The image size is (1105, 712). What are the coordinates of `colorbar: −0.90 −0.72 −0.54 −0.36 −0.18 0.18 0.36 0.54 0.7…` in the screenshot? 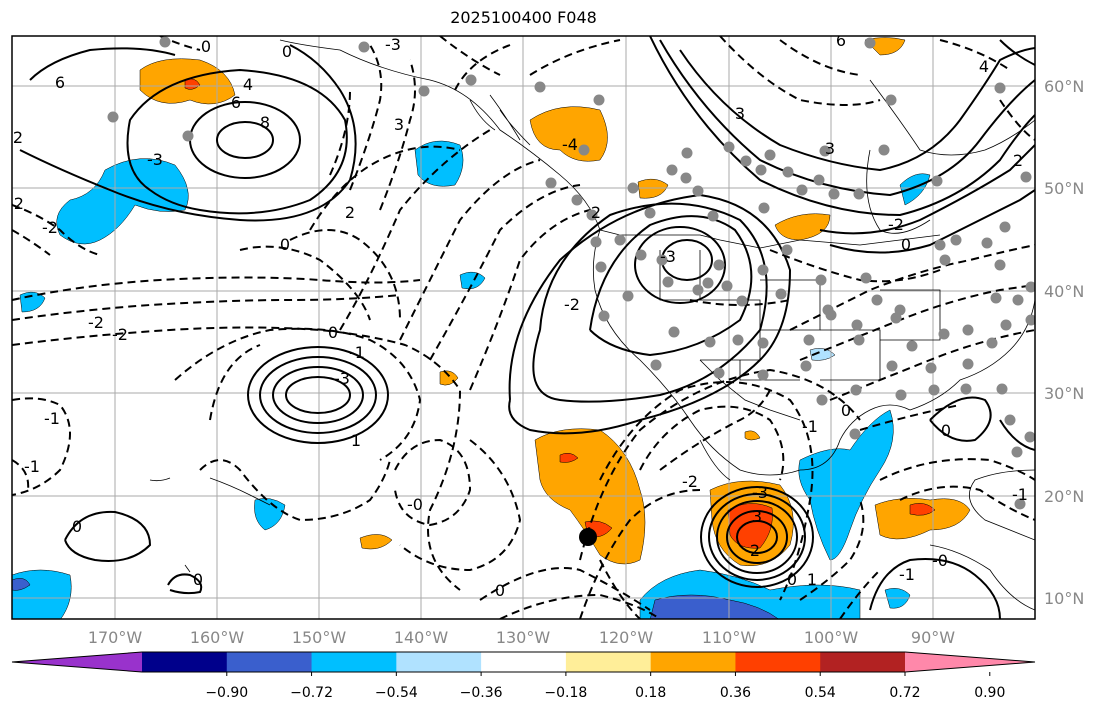 It's located at (523, 676).